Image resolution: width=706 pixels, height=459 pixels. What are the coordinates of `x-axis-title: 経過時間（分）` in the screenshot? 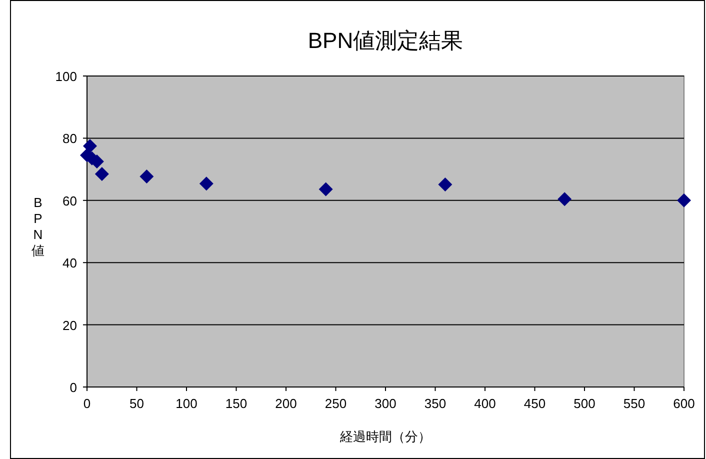 It's located at (385, 436).